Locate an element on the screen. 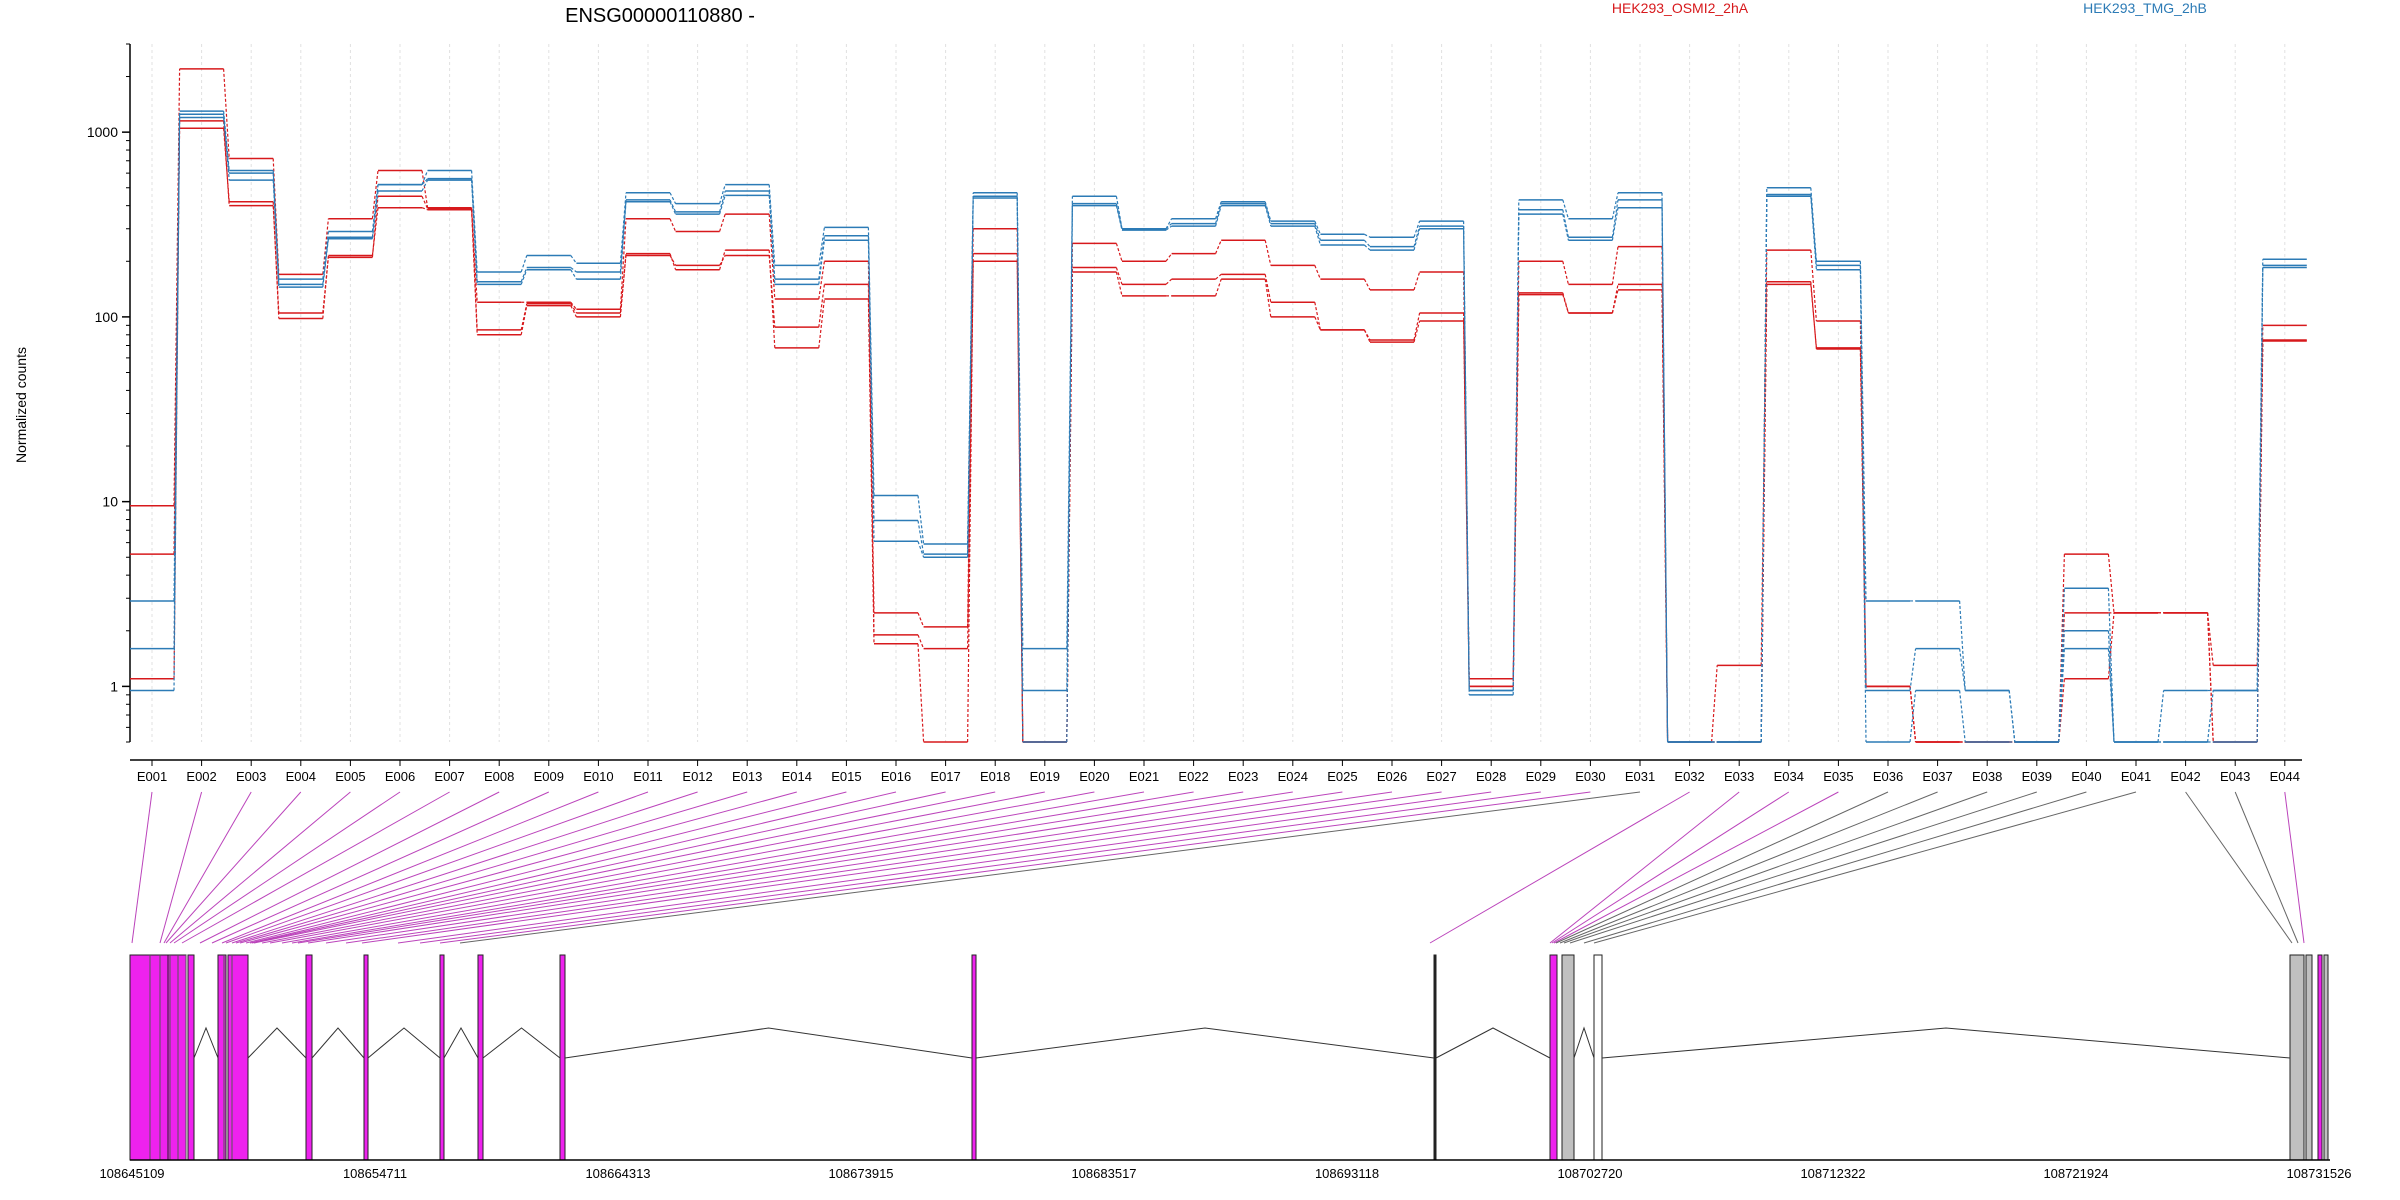 The height and width of the screenshot is (1200, 2400). y-tick-label: 10 is located at coordinates (110, 502).